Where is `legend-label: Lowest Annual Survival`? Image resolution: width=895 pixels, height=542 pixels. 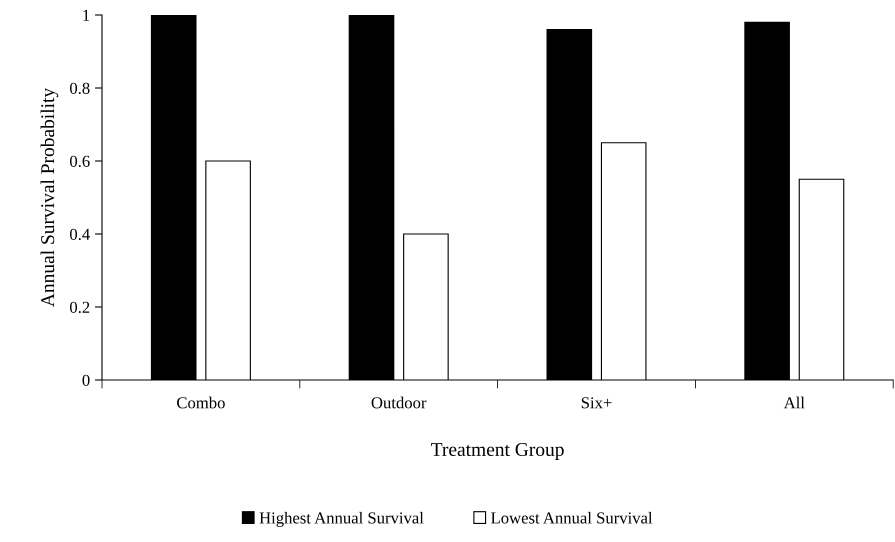
legend-label: Lowest Annual Survival is located at coordinates (571, 518).